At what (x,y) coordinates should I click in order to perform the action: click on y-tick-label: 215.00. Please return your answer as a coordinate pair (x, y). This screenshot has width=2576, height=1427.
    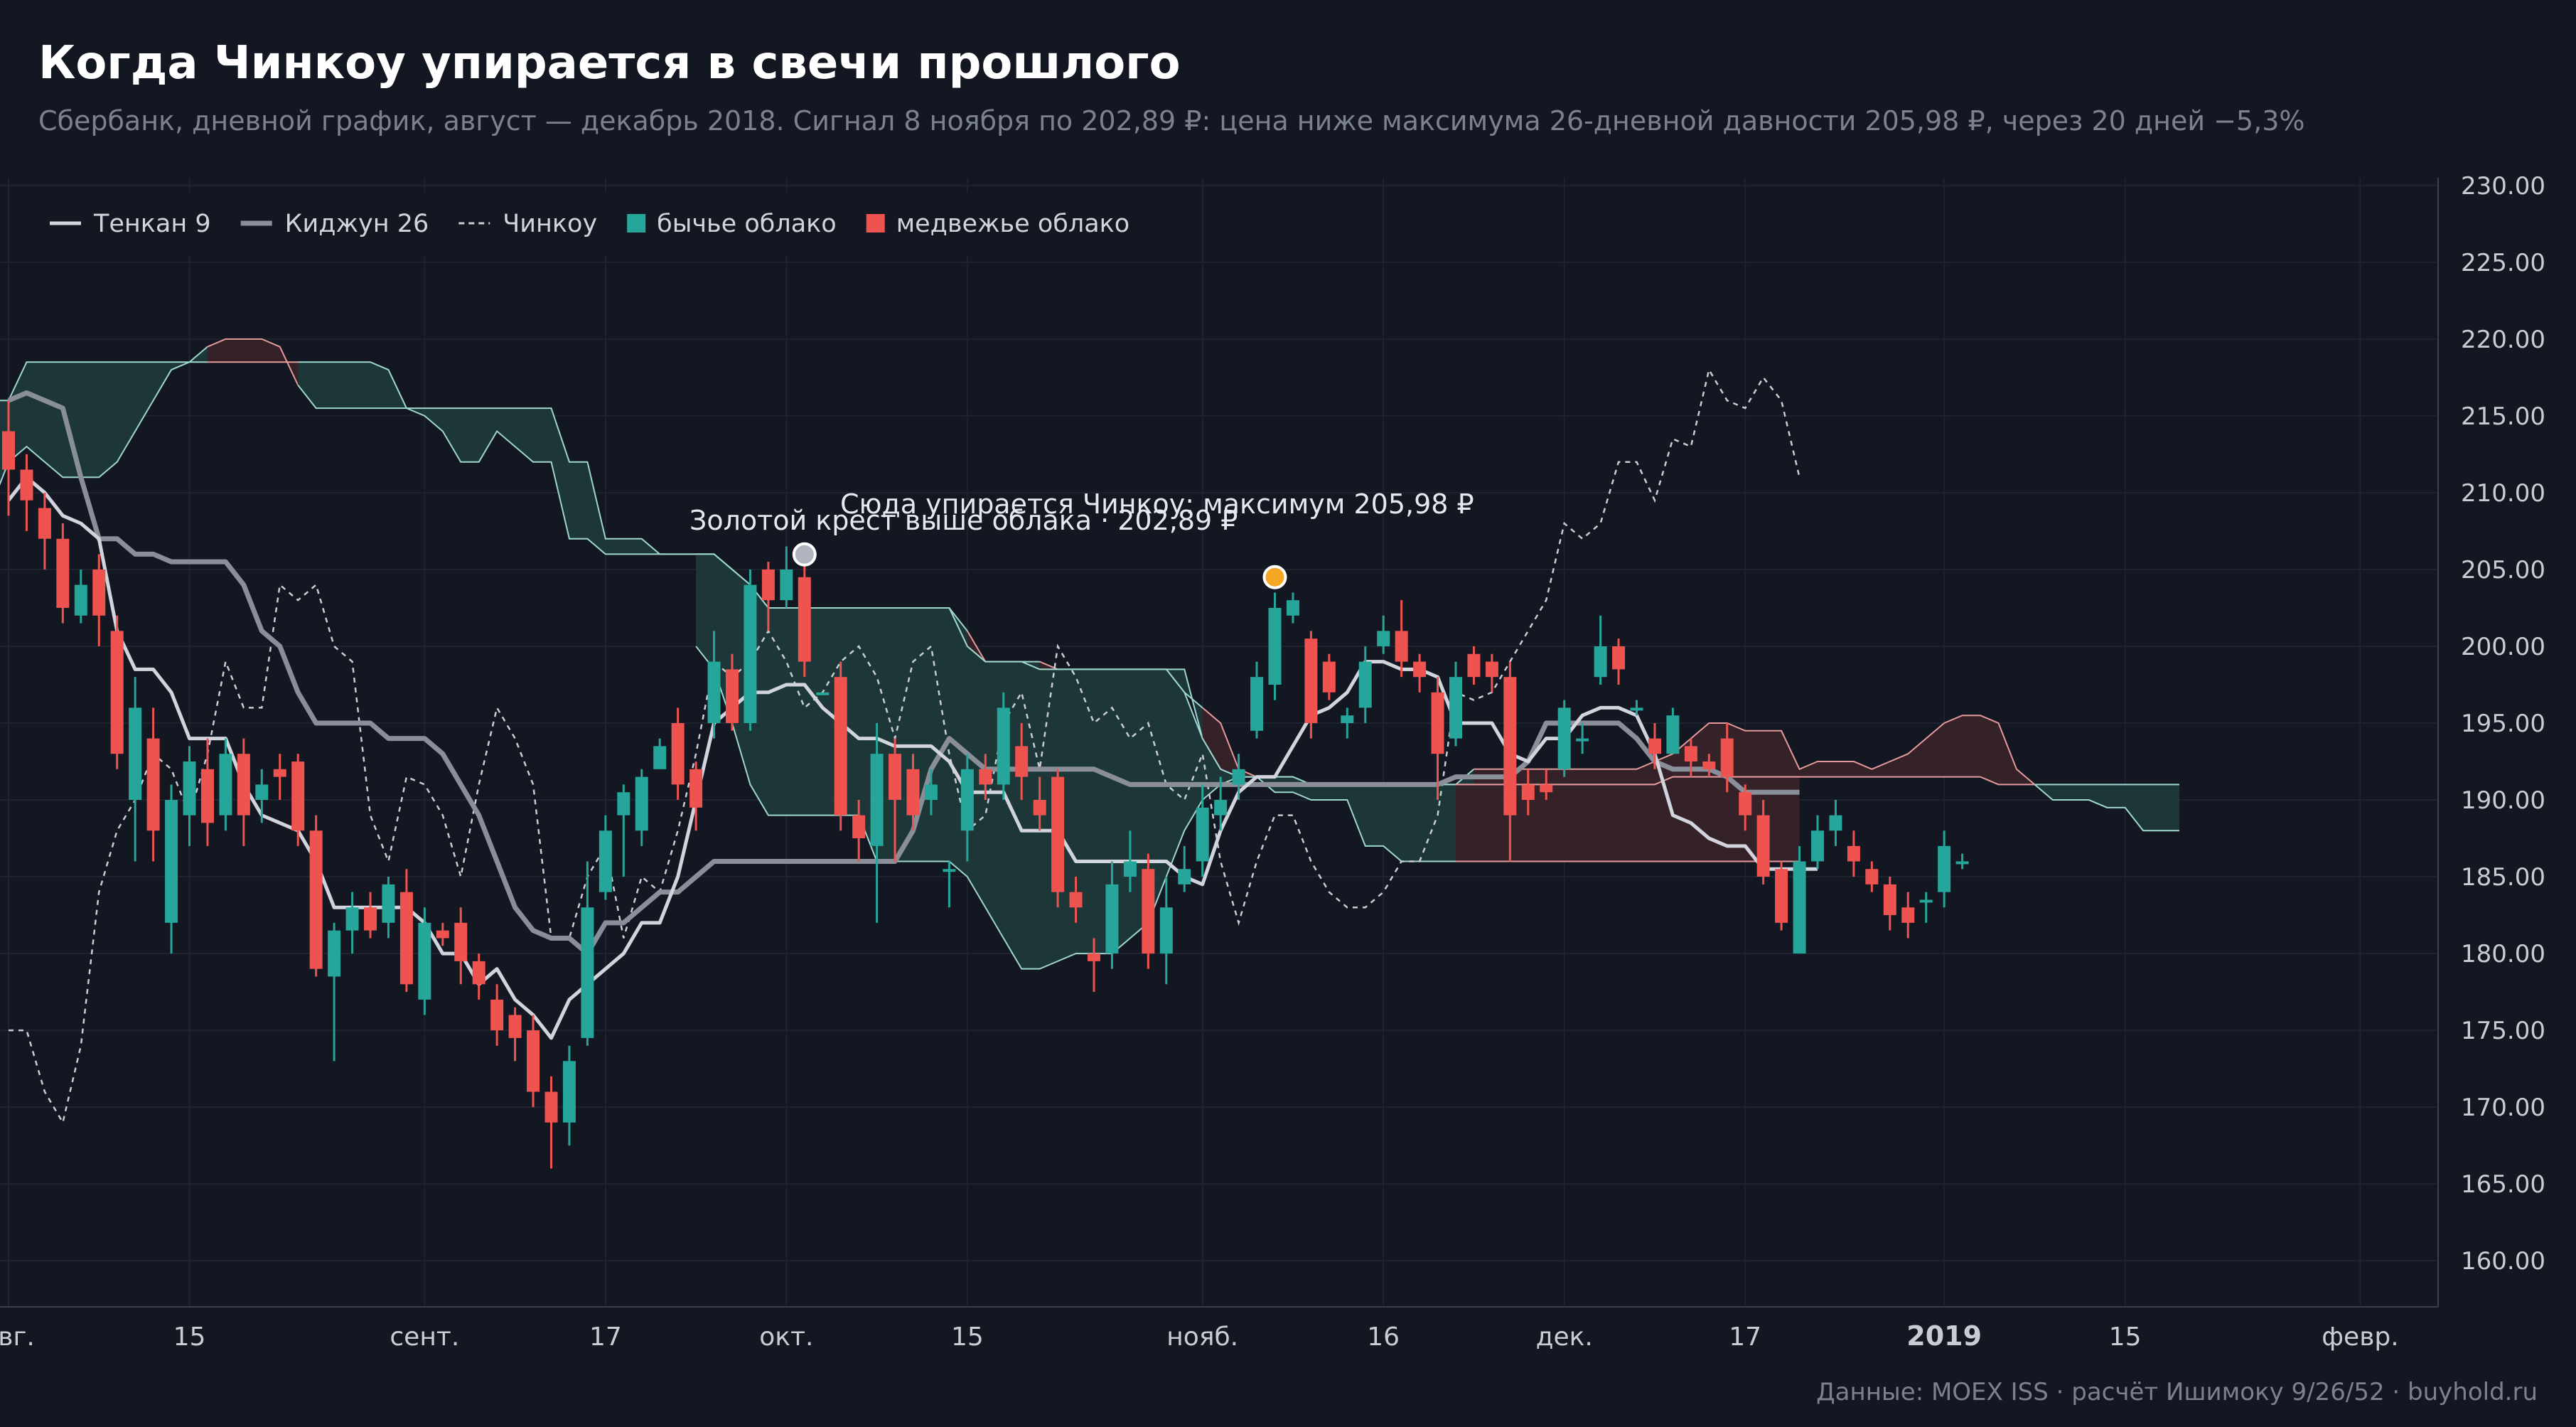
    Looking at the image, I should click on (2503, 416).